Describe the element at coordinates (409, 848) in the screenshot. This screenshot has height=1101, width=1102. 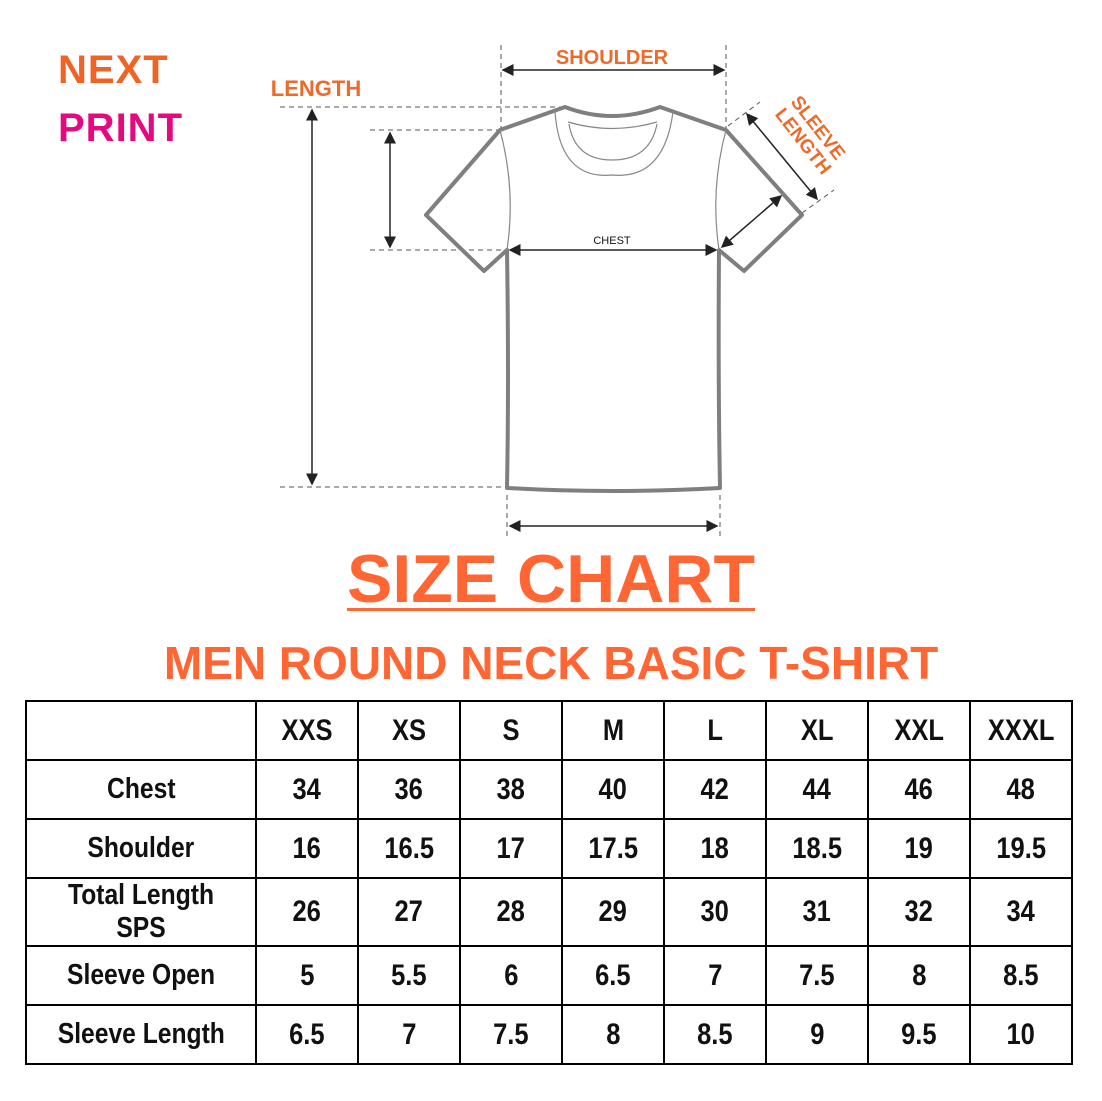
I see `cell-value: 16.5` at that location.